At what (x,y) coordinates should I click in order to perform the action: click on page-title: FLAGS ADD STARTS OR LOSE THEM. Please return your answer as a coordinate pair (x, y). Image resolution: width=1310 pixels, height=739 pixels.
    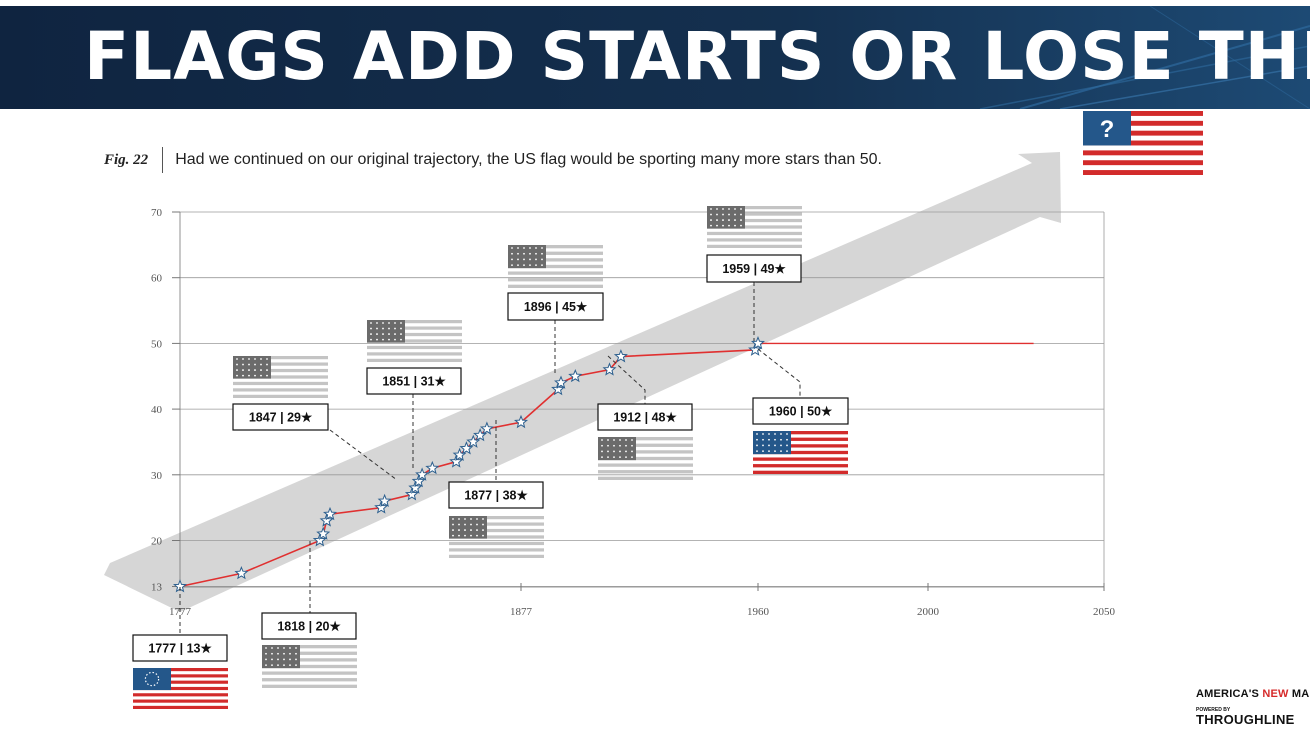
    Looking at the image, I should click on (697, 56).